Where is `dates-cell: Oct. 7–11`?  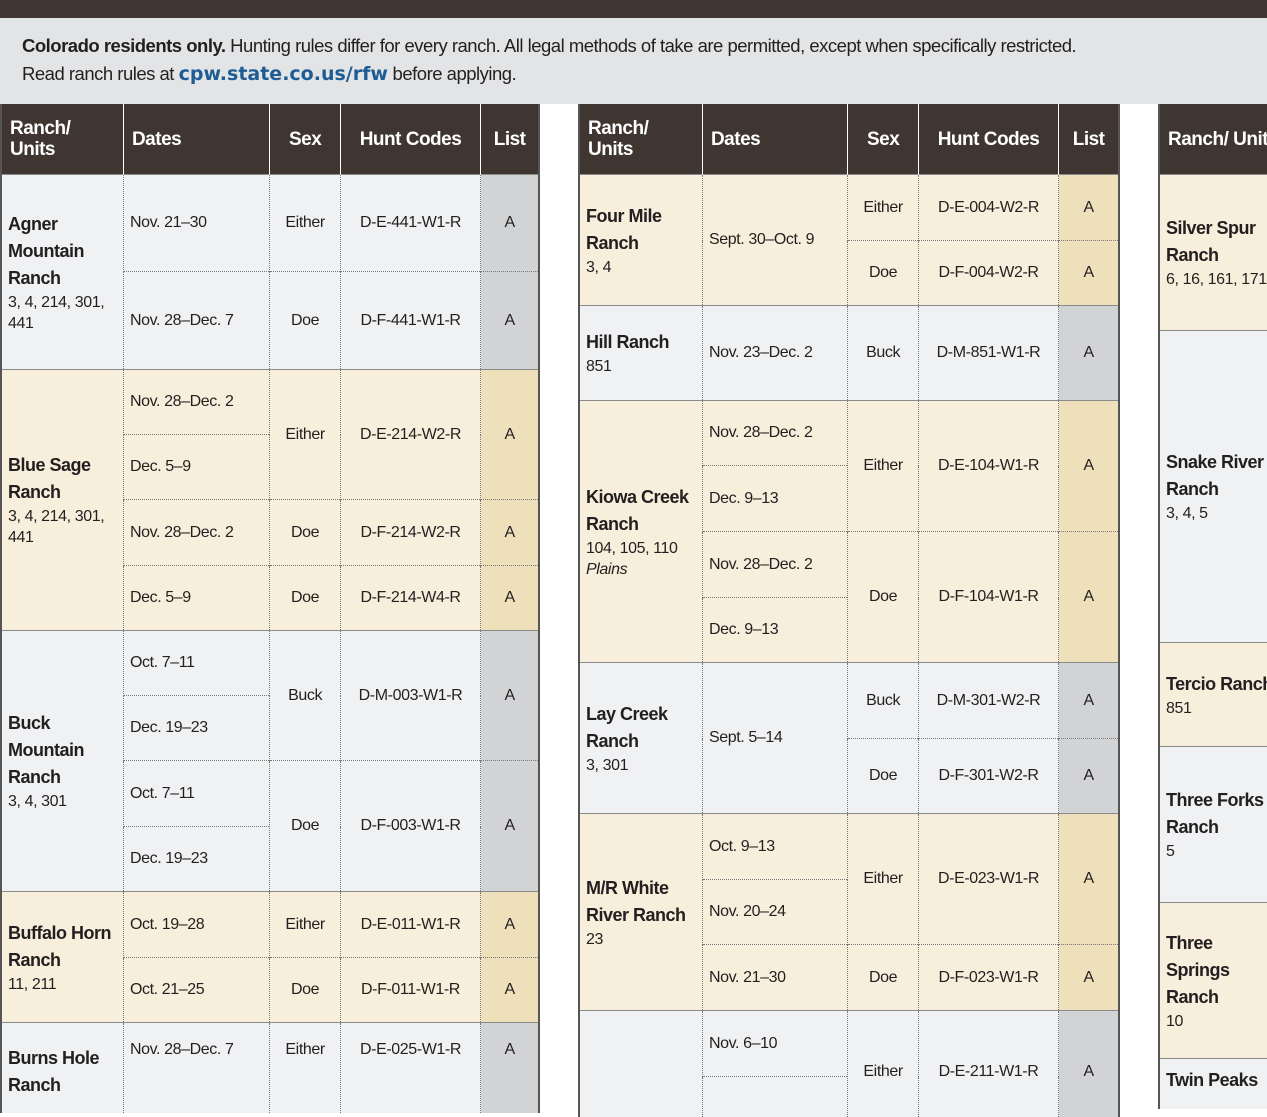 dates-cell: Oct. 7–11 is located at coordinates (196, 793).